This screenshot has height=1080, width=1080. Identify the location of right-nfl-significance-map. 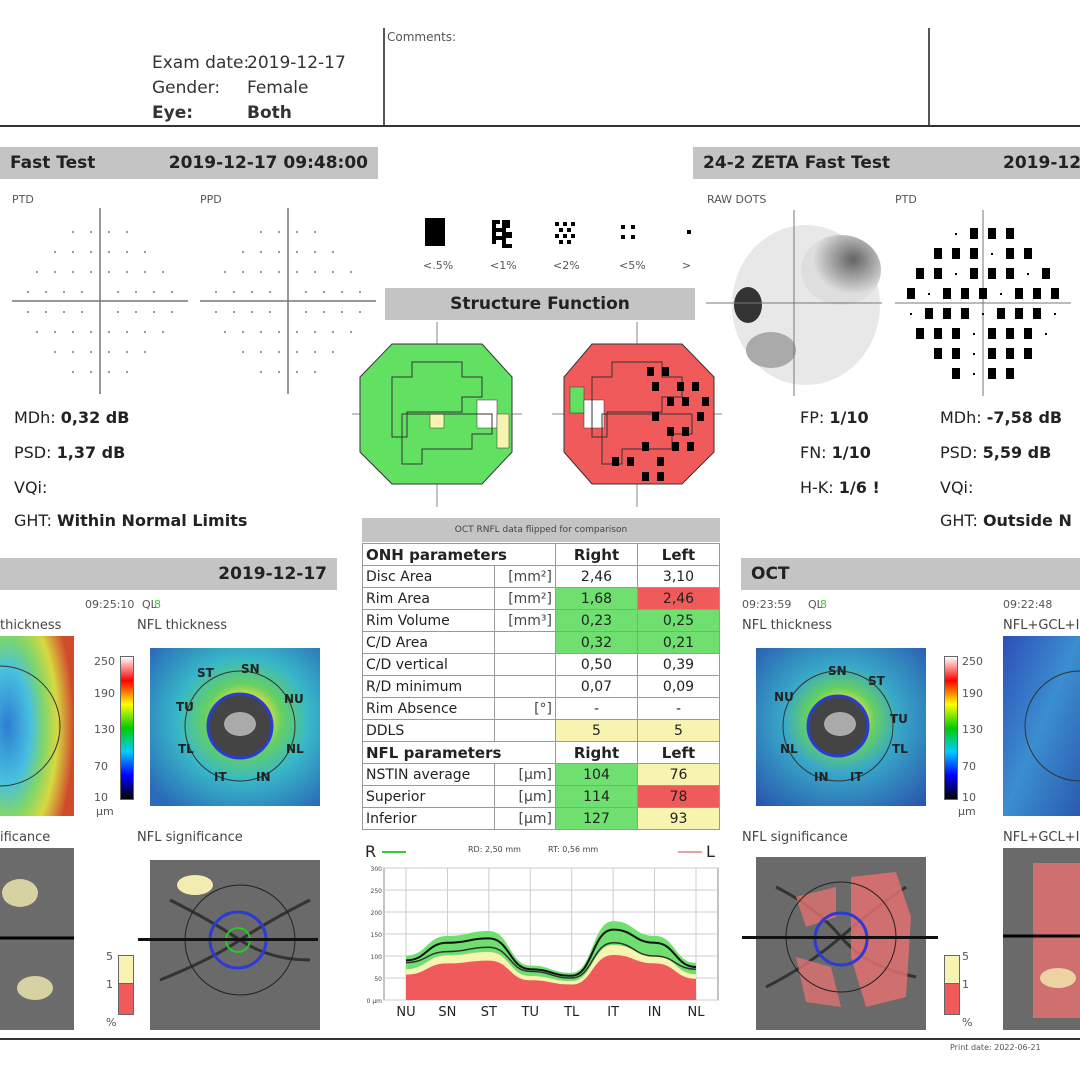
(841, 943).